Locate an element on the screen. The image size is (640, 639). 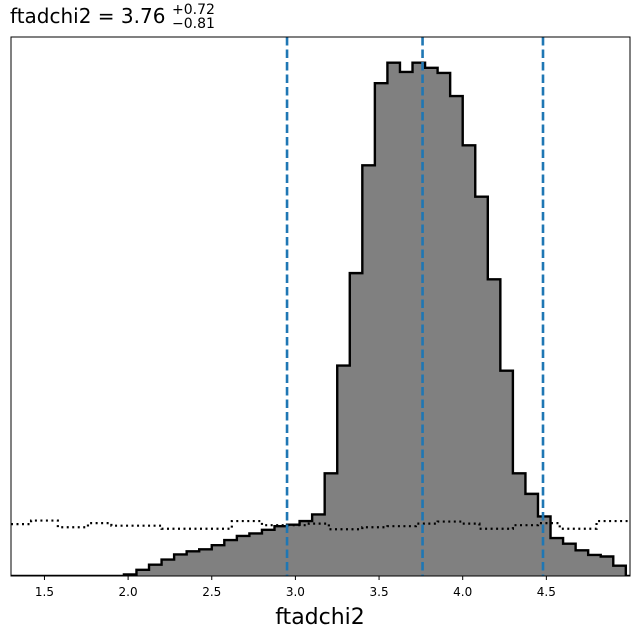
title-equals: = is located at coordinates (105, 16).